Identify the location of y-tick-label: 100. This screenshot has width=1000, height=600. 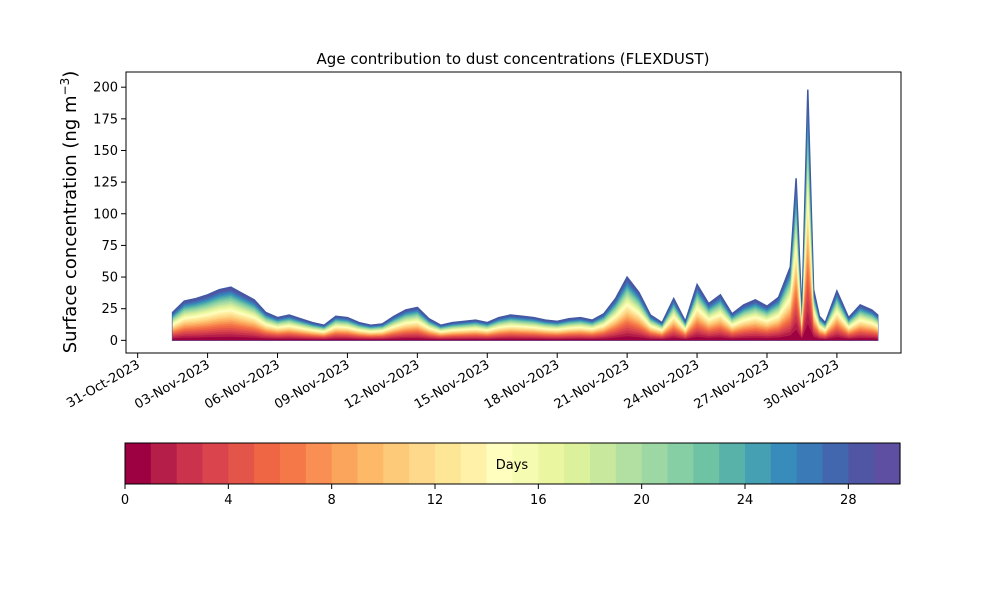
(105, 214).